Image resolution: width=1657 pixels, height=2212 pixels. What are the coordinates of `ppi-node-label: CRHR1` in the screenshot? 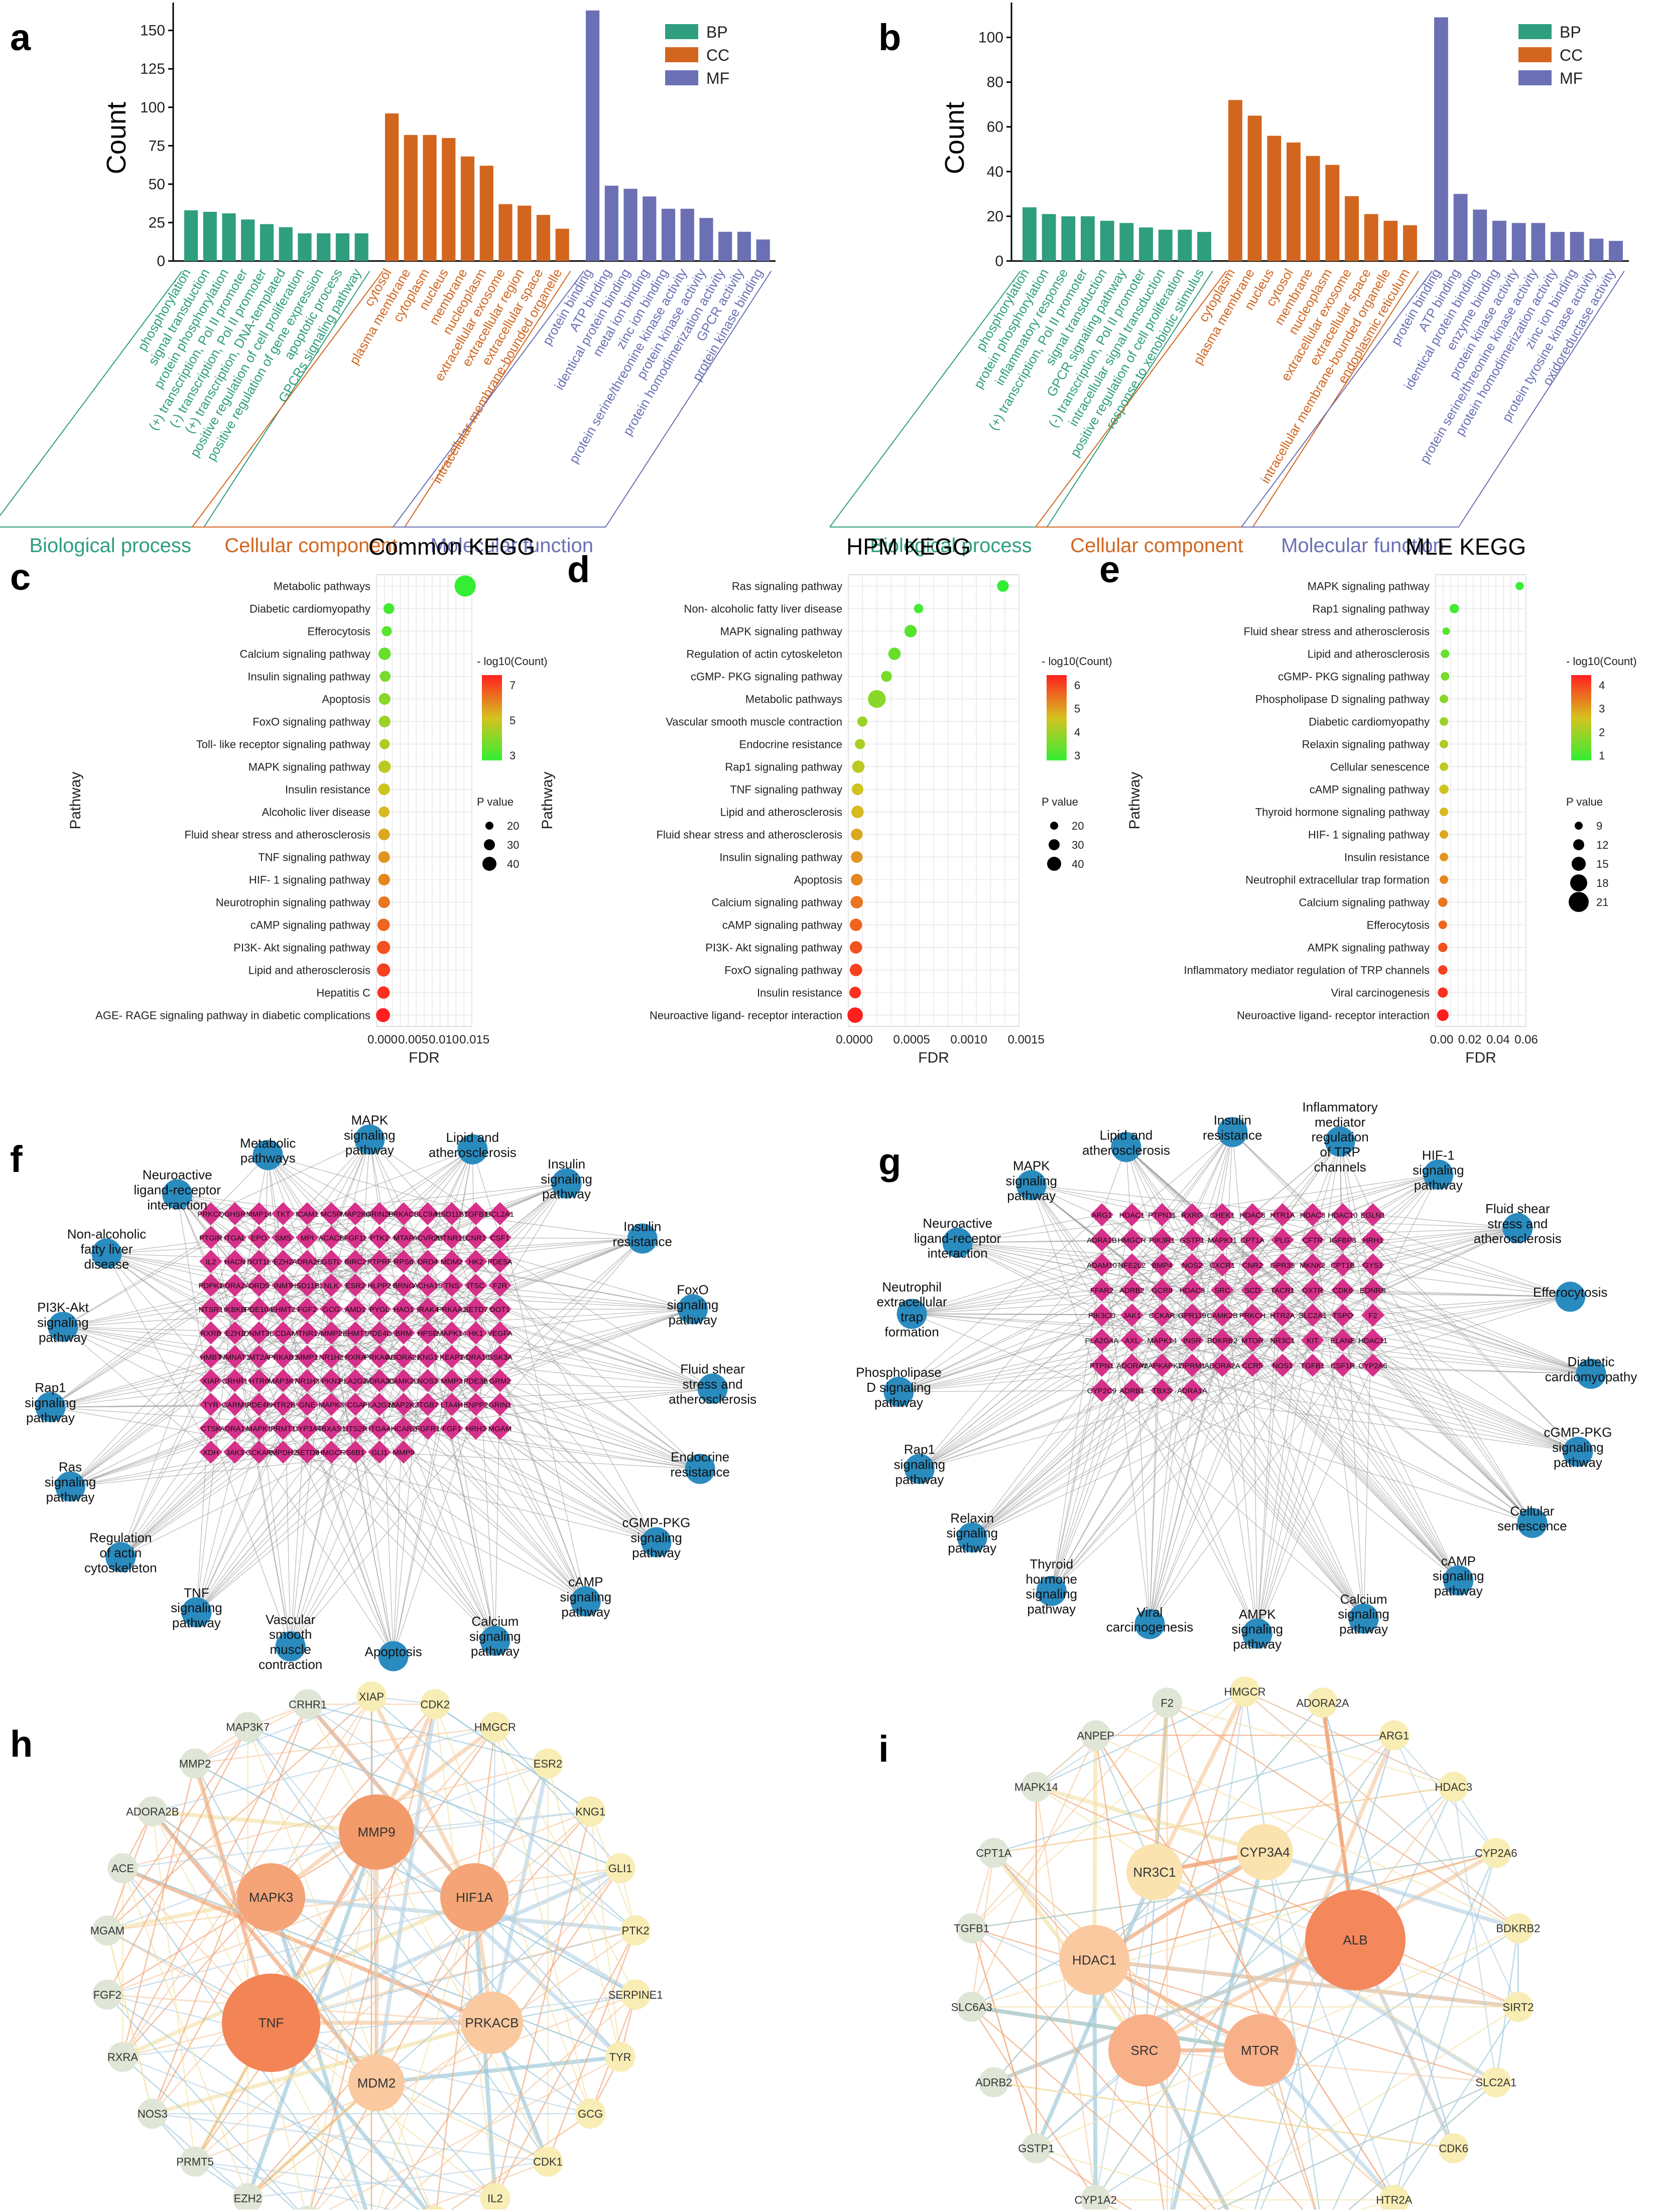 It's located at (308, 1704).